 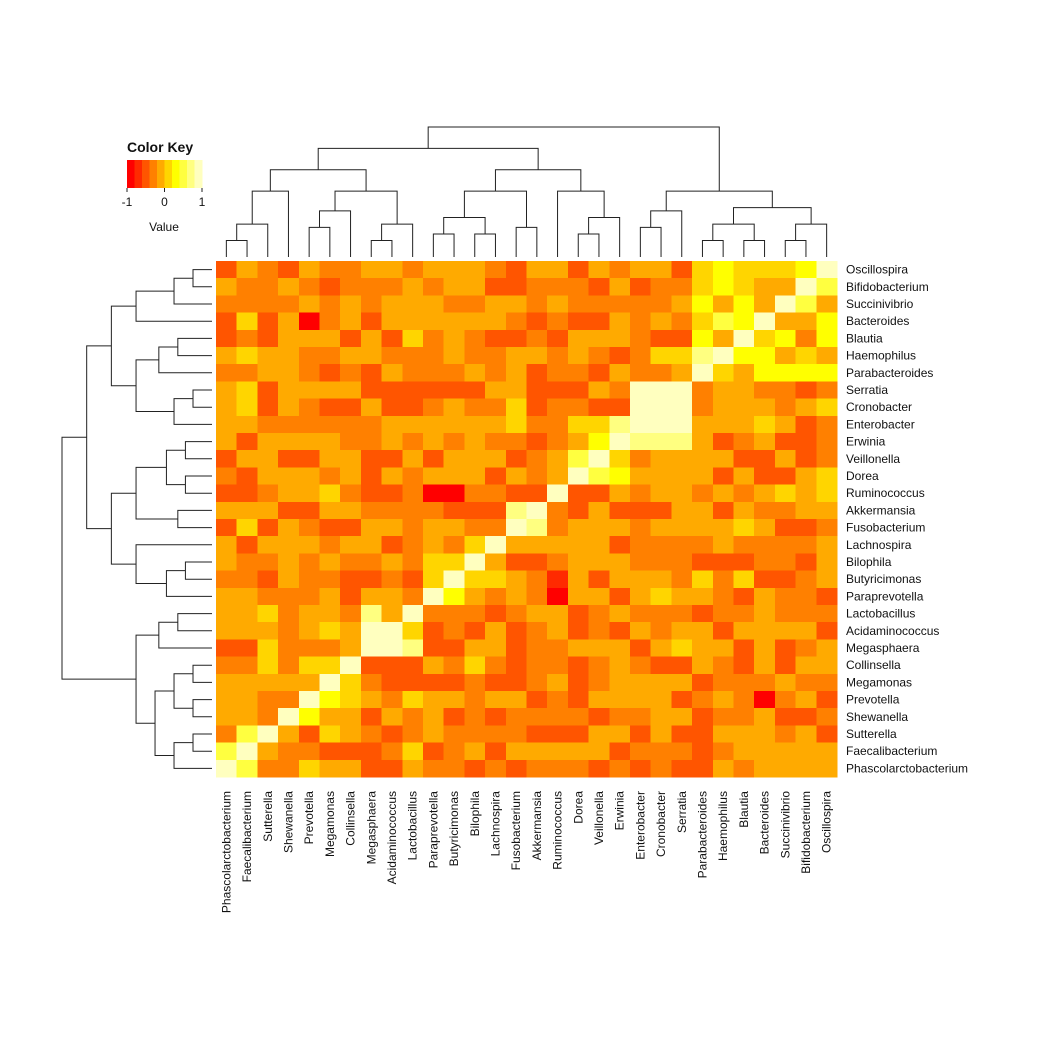 I want to click on column-label: Succinivibrio, so click(x=785, y=825).